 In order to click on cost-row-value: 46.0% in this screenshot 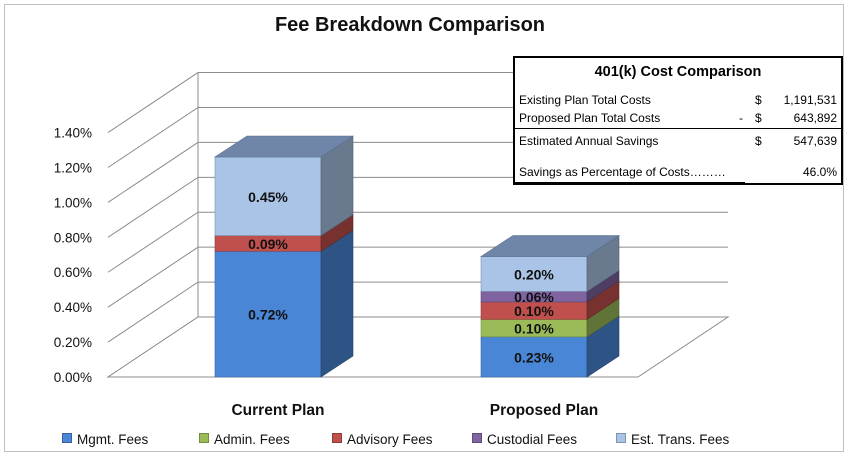, I will do `click(819, 172)`.